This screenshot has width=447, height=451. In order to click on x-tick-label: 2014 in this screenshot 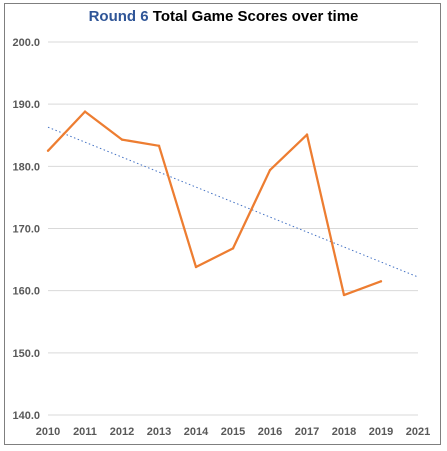, I will do `click(196, 432)`.